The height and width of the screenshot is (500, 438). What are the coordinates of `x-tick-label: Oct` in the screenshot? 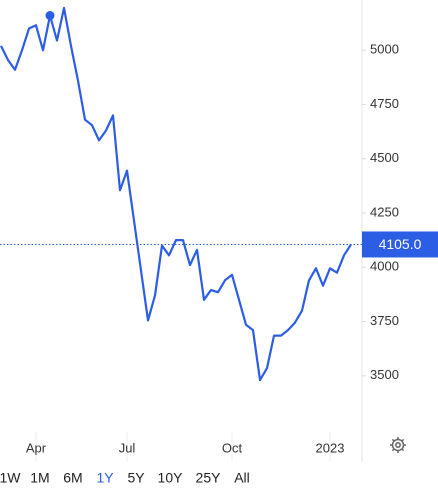 It's located at (232, 447).